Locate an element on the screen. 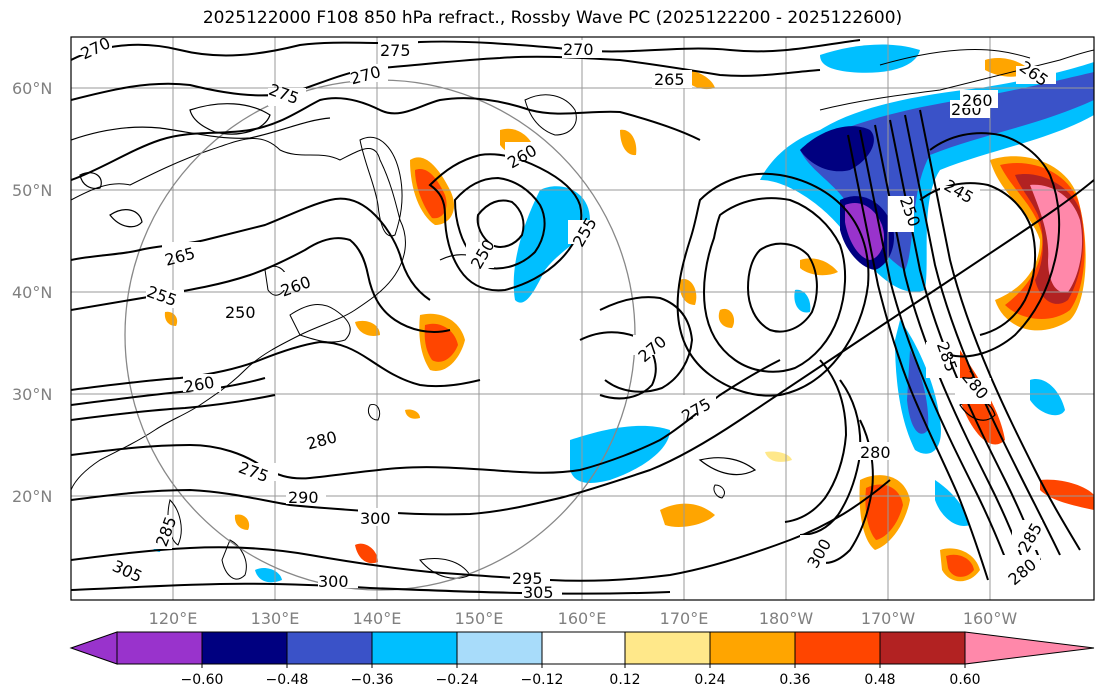 The image size is (1105, 692). colorbar-extend-min is located at coordinates (93, 648).